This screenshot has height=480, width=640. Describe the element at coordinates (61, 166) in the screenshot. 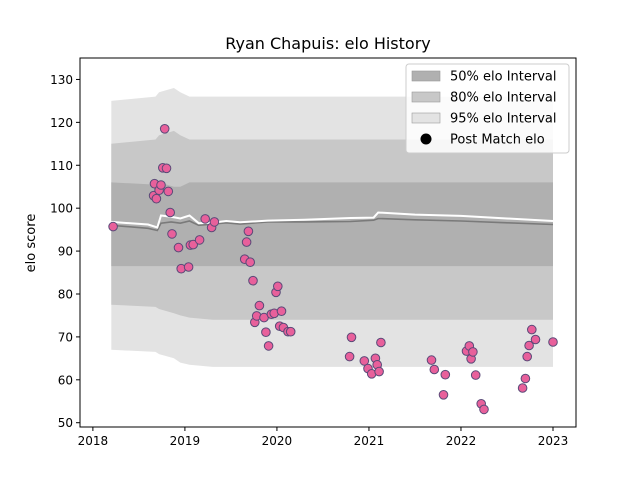

I see `y-tick-label: 110` at that location.